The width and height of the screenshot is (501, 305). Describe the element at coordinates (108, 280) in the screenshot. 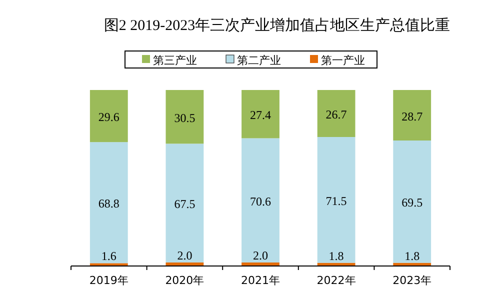

I see `x-tick-label: 2019年` at that location.